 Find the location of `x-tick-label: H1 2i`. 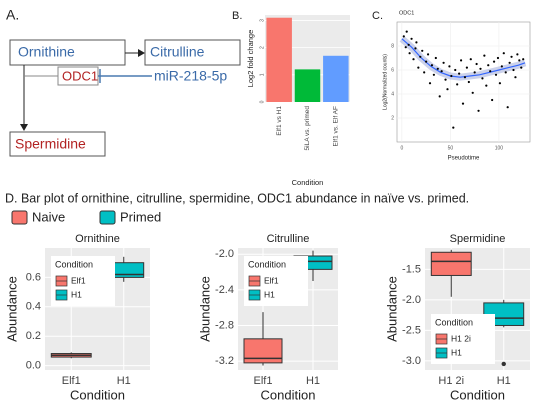

x-tick-label: H1 2i is located at coordinates (451, 381).